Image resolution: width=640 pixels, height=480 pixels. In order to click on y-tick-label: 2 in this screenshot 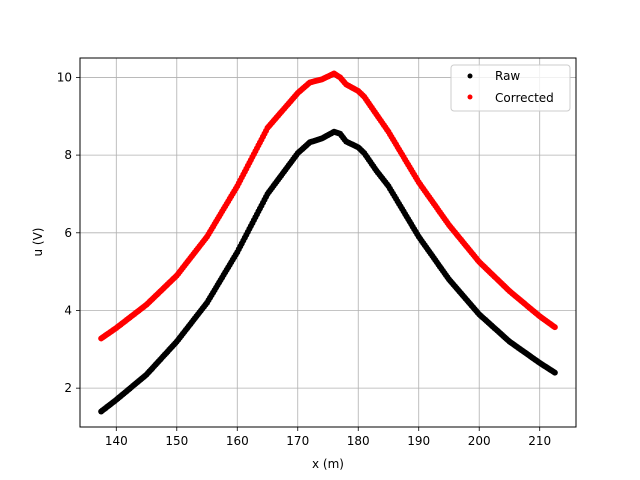, I will do `click(68, 388)`.